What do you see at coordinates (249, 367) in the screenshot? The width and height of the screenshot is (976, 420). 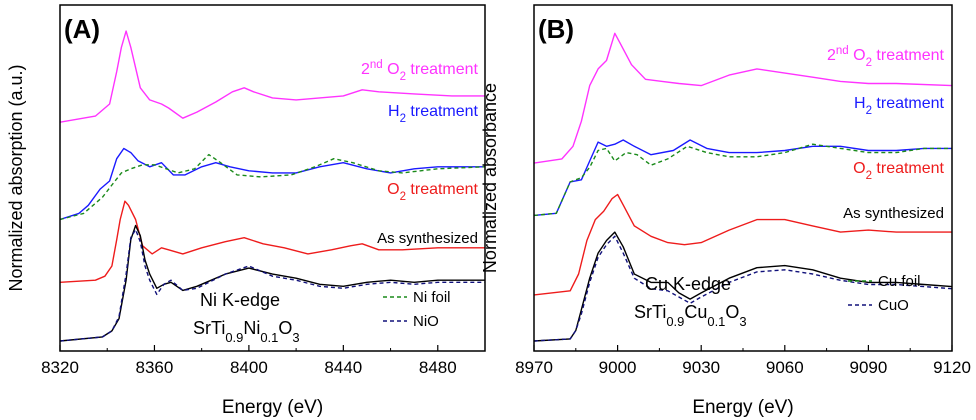 I see `x-tick-label: 8400` at bounding box center [249, 367].